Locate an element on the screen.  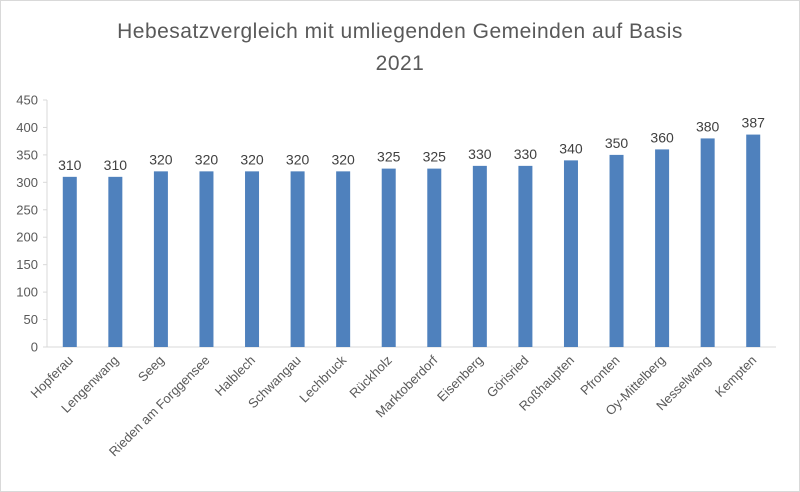
category-label: Kempten is located at coordinates (735, 376).